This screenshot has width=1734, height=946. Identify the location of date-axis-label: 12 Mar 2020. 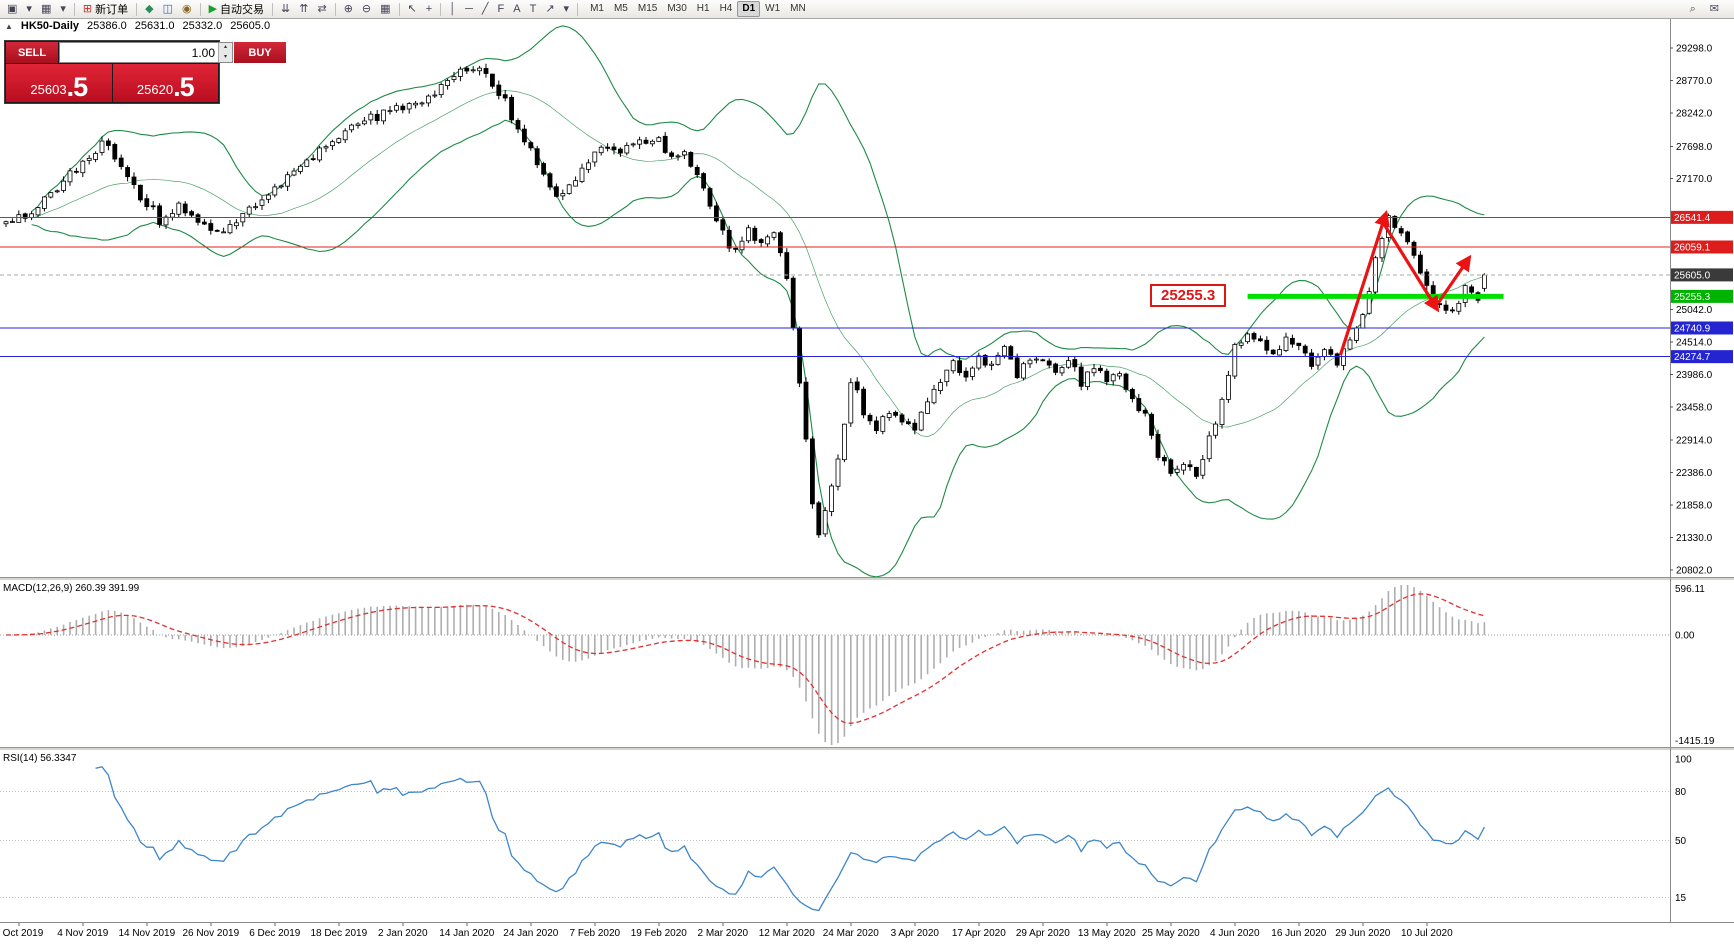
(787, 933).